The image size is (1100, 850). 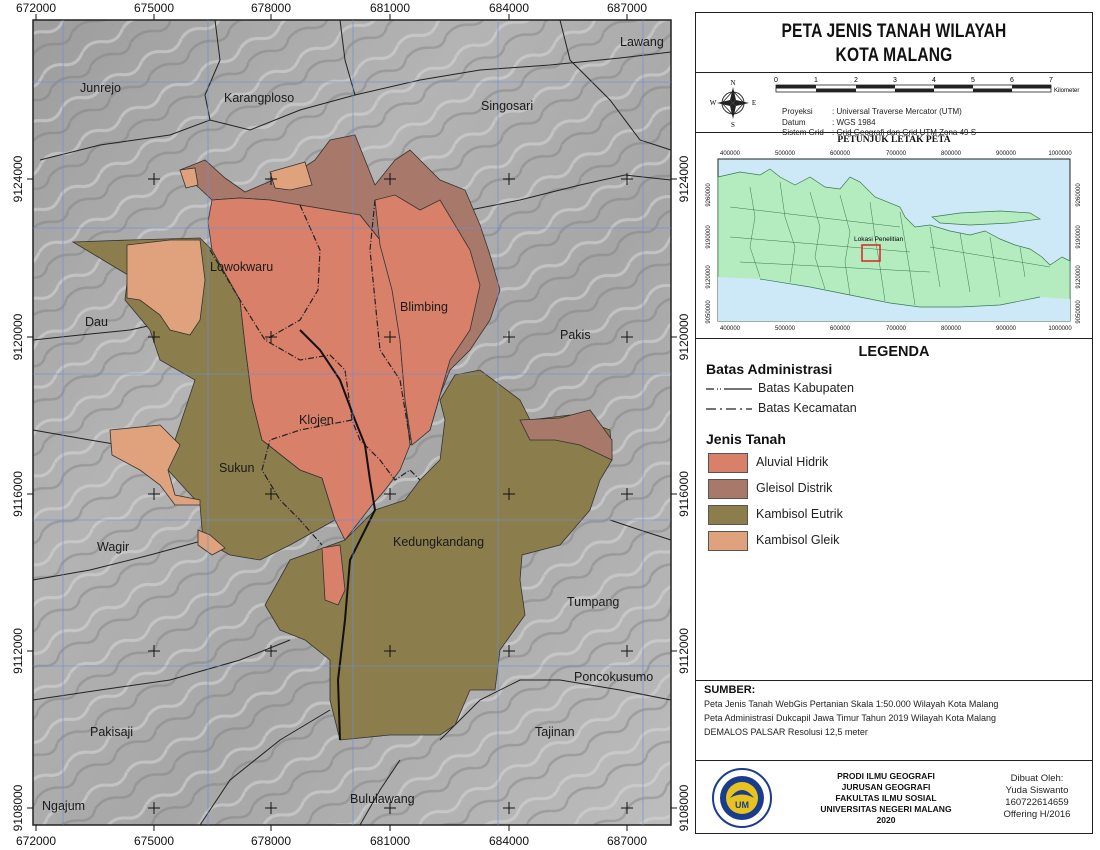 I want to click on map-title-line2: KOTA MALANG, so click(x=894, y=55).